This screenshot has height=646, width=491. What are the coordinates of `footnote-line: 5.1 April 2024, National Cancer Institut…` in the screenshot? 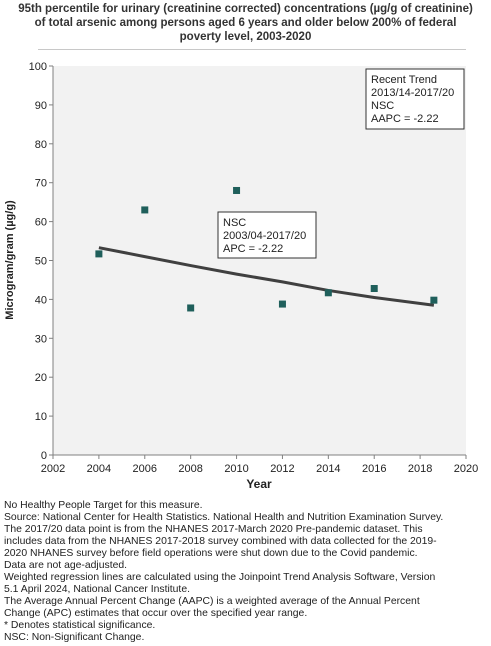 It's located at (97, 589).